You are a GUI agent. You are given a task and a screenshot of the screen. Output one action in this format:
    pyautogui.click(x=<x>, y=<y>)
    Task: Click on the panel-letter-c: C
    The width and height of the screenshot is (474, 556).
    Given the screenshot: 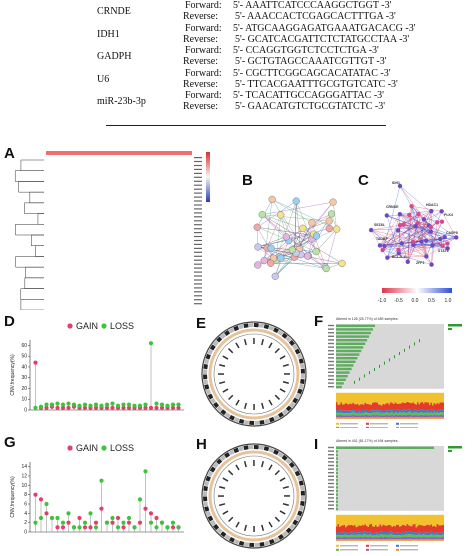 What is the action you would take?
    pyautogui.click(x=363, y=180)
    